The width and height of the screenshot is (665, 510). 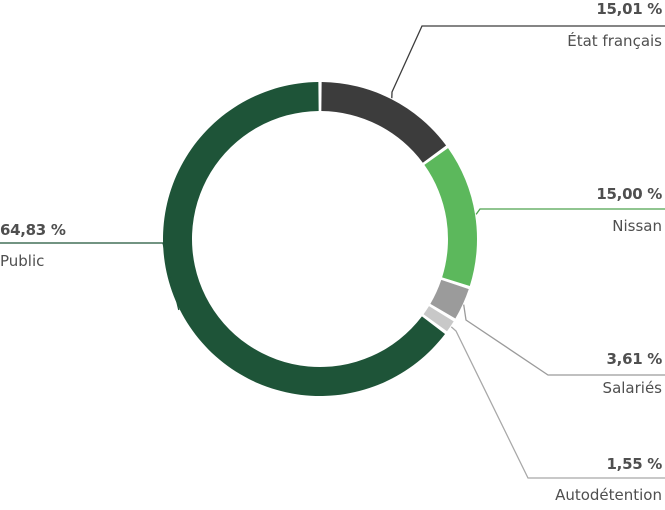 I want to click on slice-value-autodetention: 1,55 %, so click(x=635, y=464).